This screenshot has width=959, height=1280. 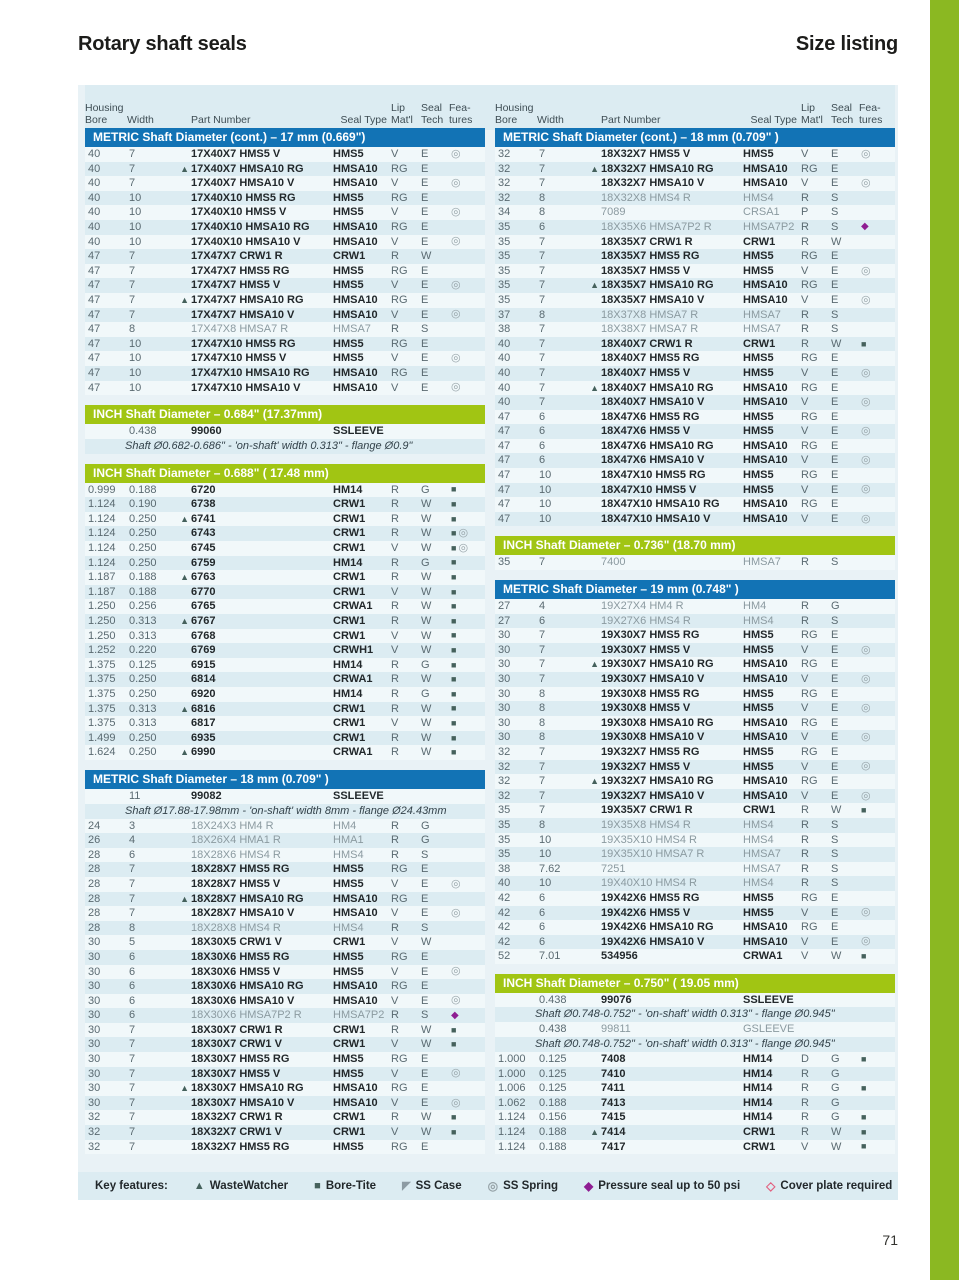 What do you see at coordinates (432, 114) in the screenshot?
I see `header-seal-tech: Seal Tech` at bounding box center [432, 114].